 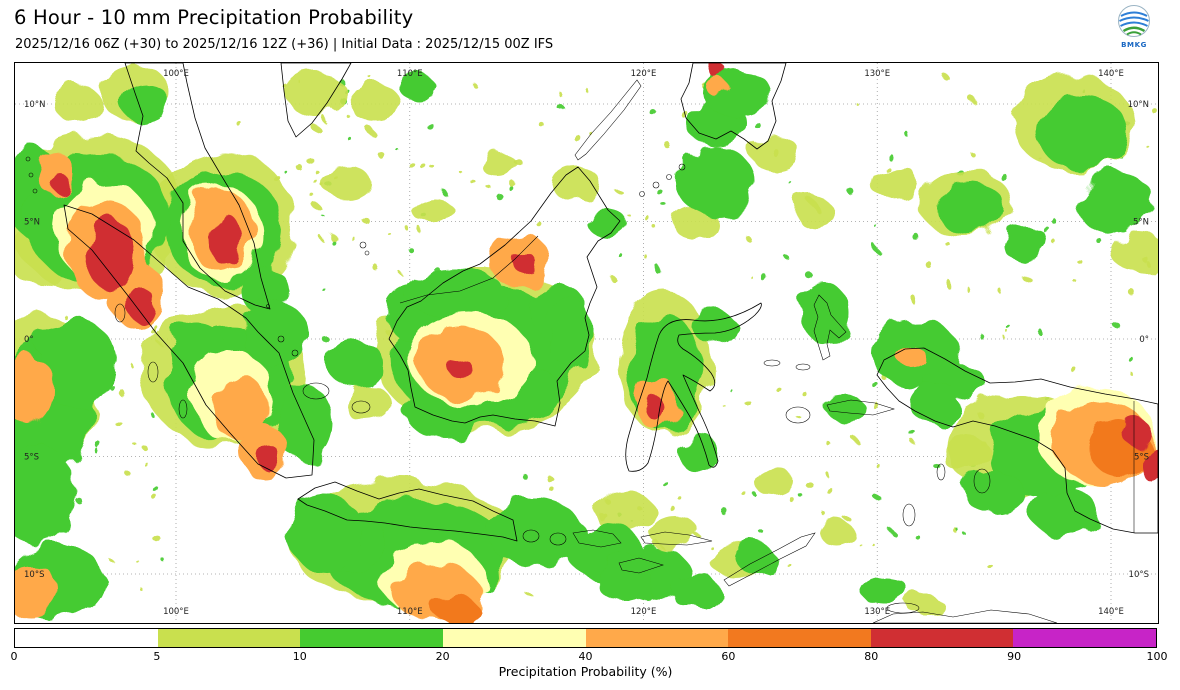 I want to click on lat-label-right: 5°N, so click(x=1141, y=223).